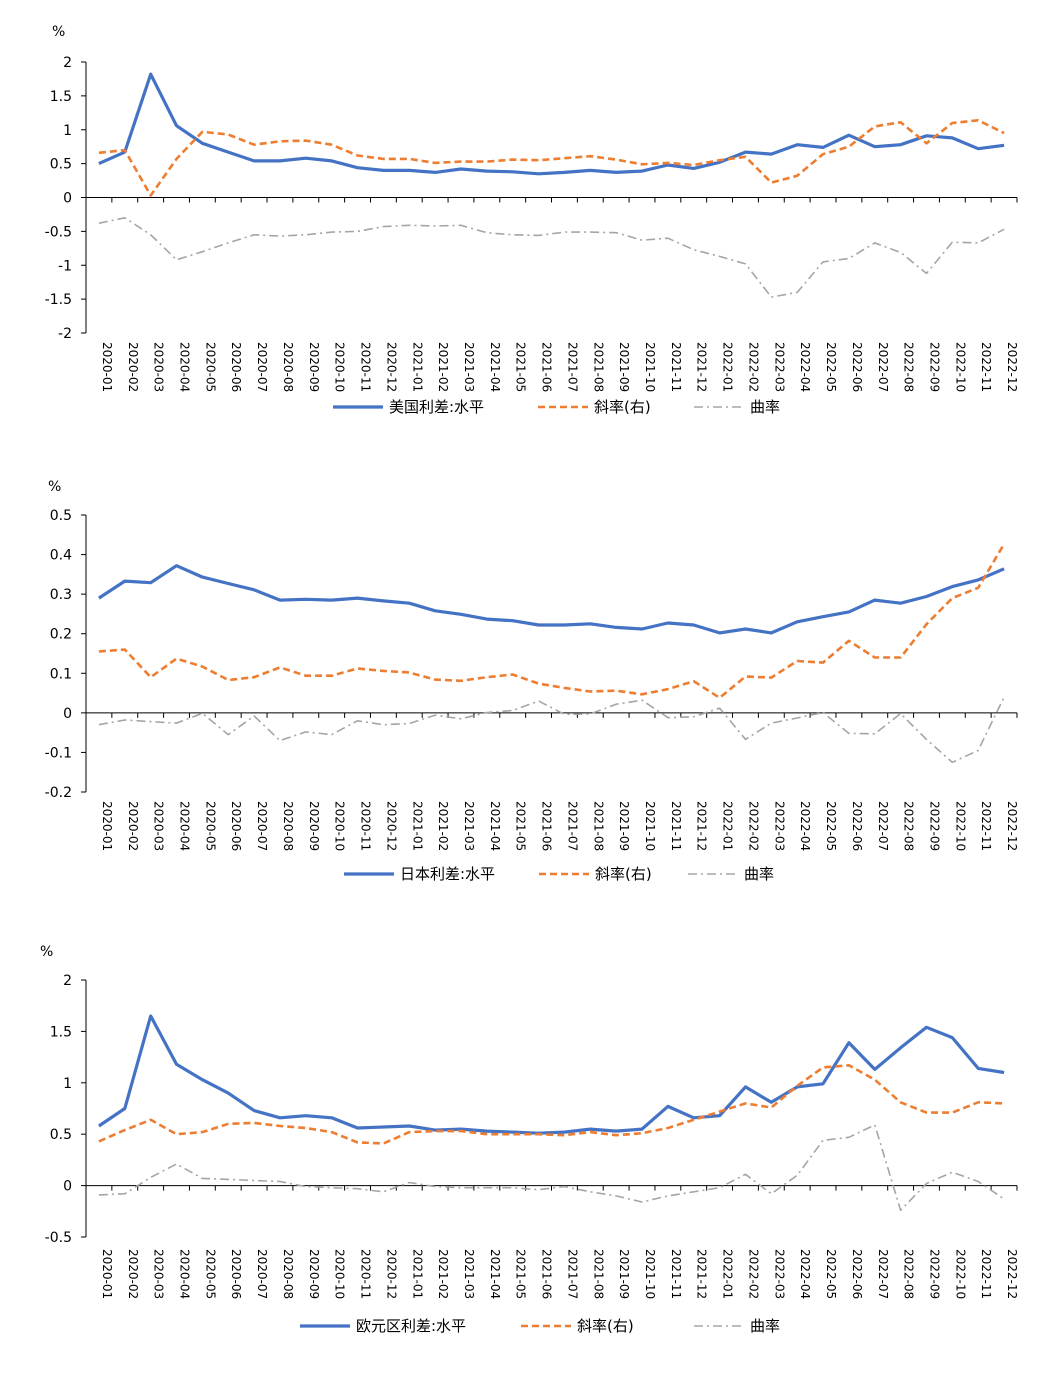 The width and height of the screenshot is (1057, 1375). What do you see at coordinates (366, 367) in the screenshot?
I see `x-tick-label: 2020-11` at bounding box center [366, 367].